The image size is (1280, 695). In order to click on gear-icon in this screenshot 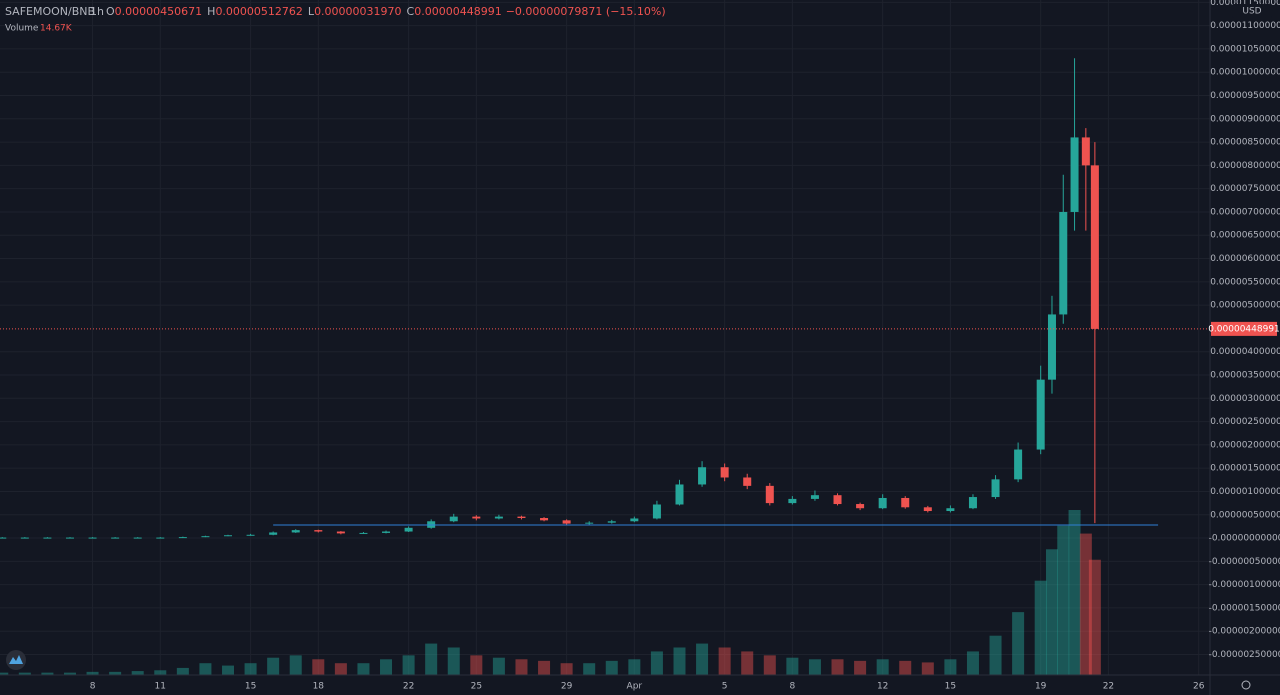, I will do `click(1246, 685)`.